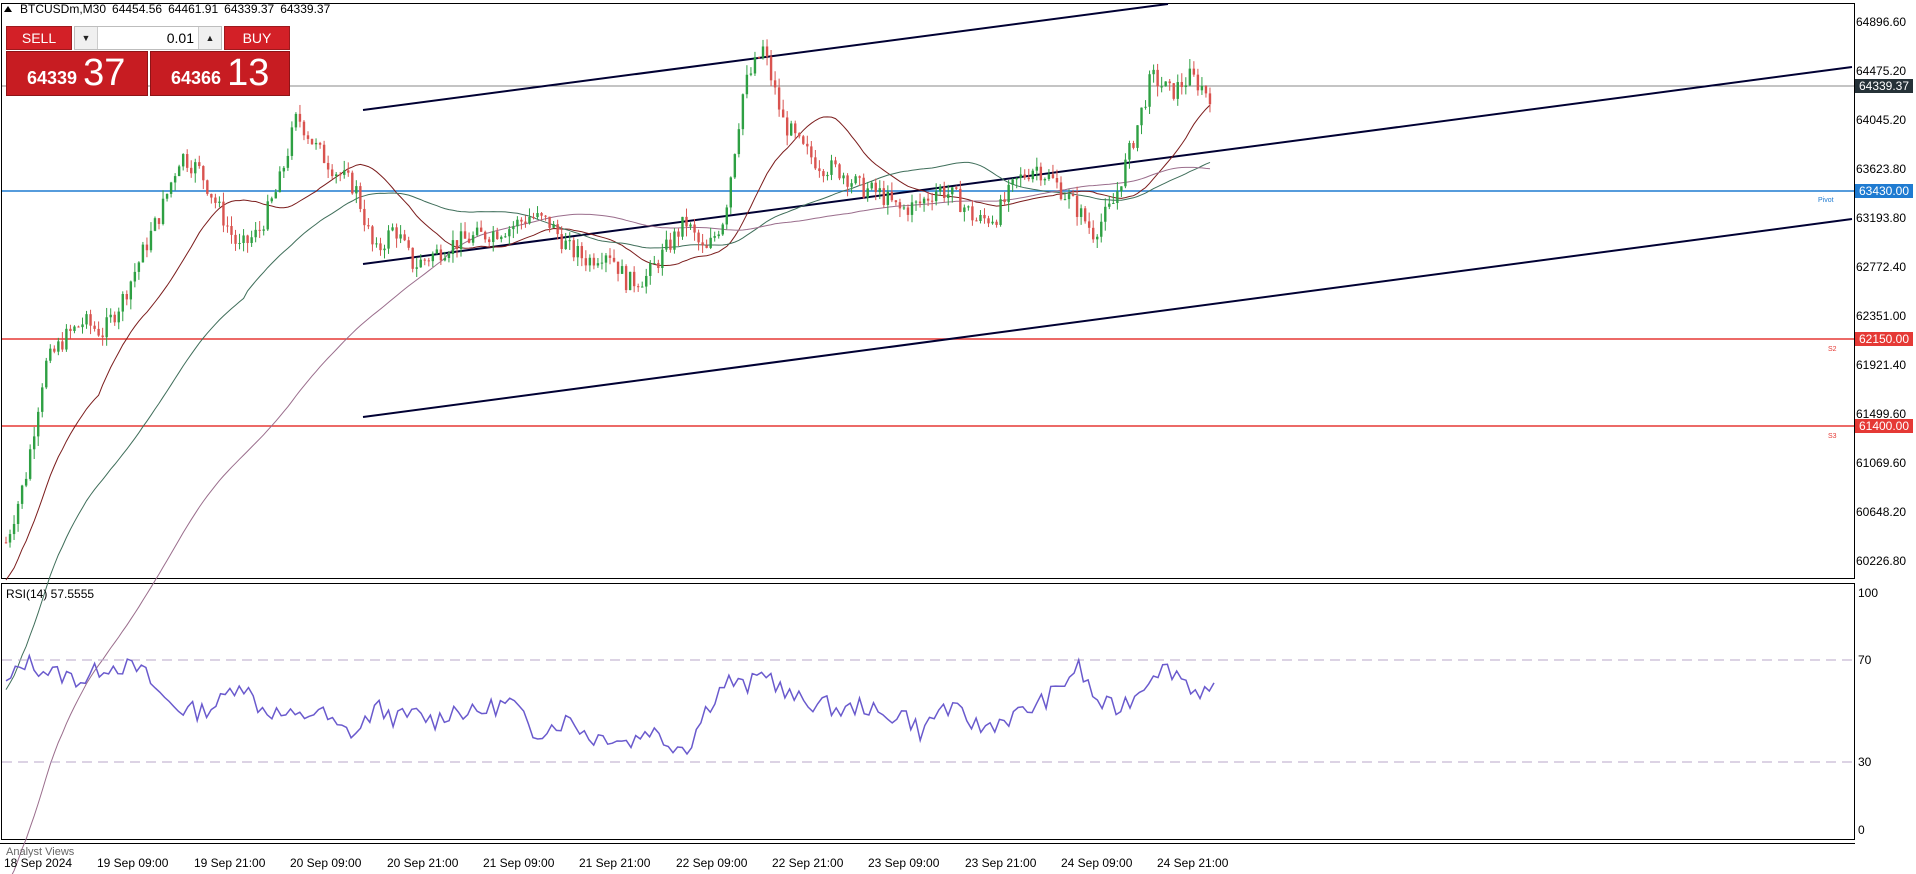 The width and height of the screenshot is (1916, 874). Describe the element at coordinates (209, 38) in the screenshot. I see `chevron-up-icon: ▲` at that location.